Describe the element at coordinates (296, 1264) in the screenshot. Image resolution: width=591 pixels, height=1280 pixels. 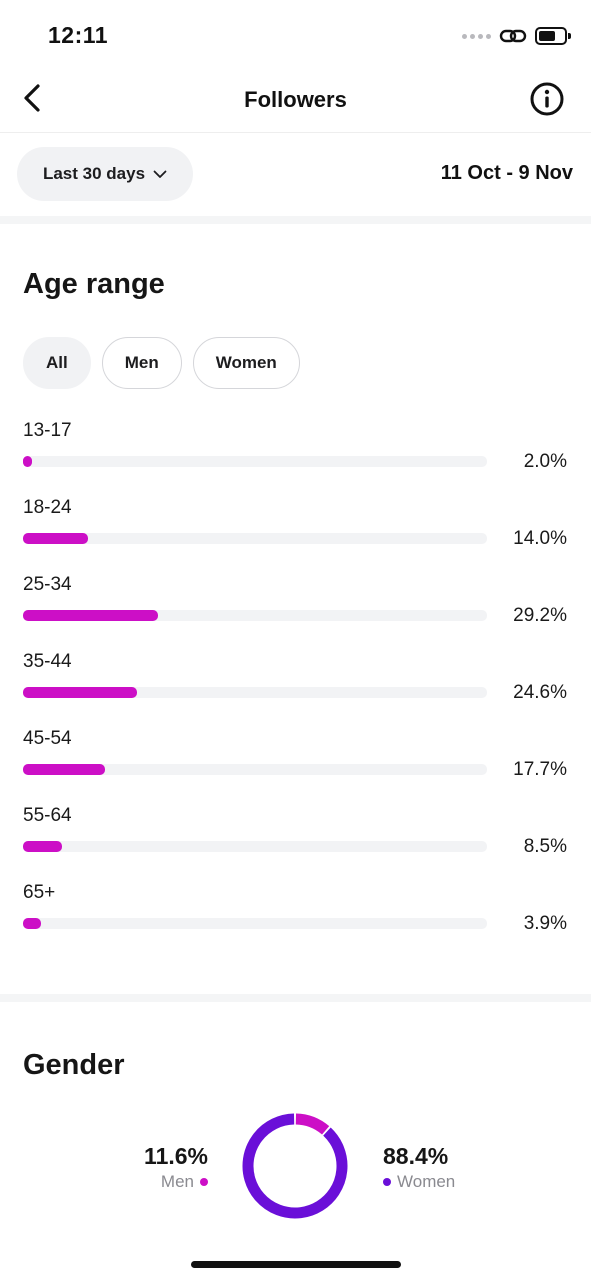
I see `home-indicator` at that location.